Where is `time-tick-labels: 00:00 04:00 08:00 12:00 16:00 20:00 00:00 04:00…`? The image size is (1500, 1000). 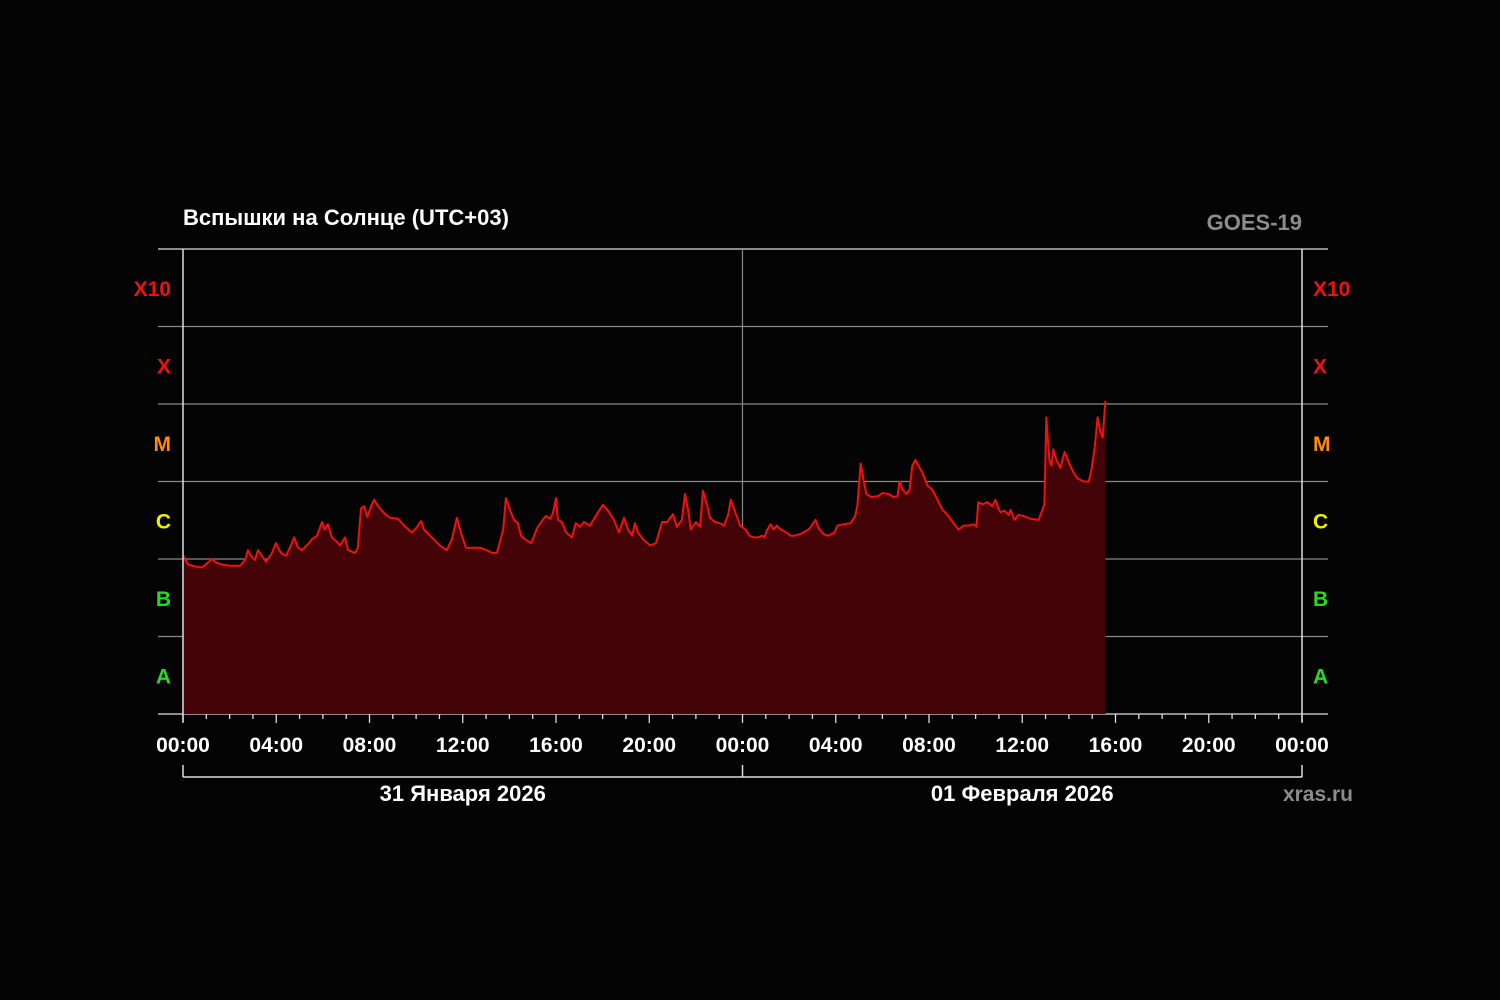 time-tick-labels: 00:00 04:00 08:00 12:00 16:00 20:00 00:00 04:00… is located at coordinates (742, 745).